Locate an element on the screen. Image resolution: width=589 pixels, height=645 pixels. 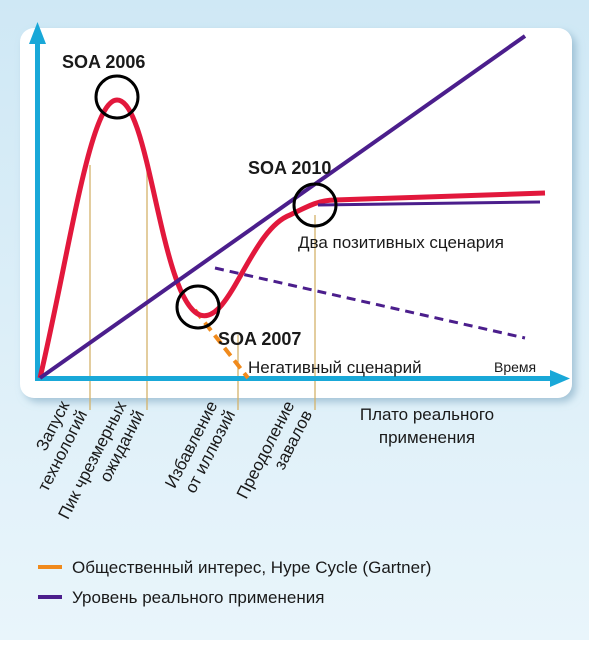
legend-label: Уровень реального применения is located at coordinates (198, 597).